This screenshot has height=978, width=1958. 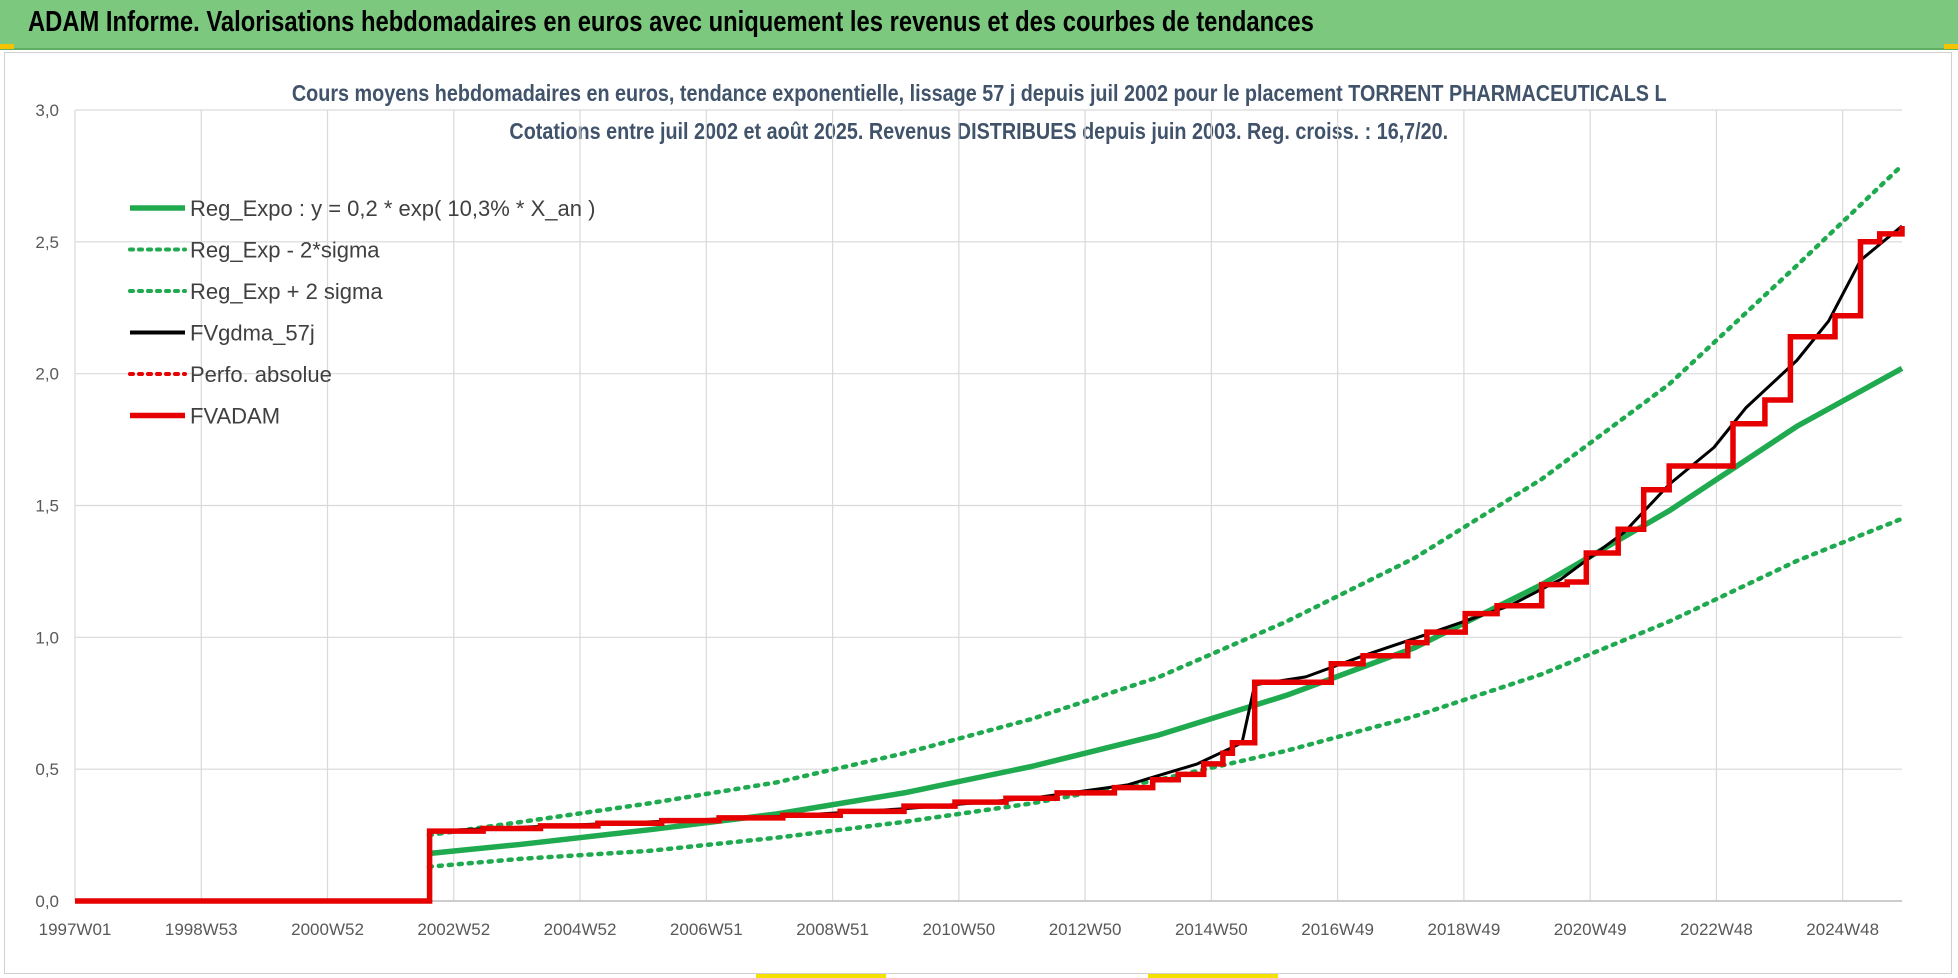 I want to click on x-tick-label: 2018W49, so click(x=1464, y=929).